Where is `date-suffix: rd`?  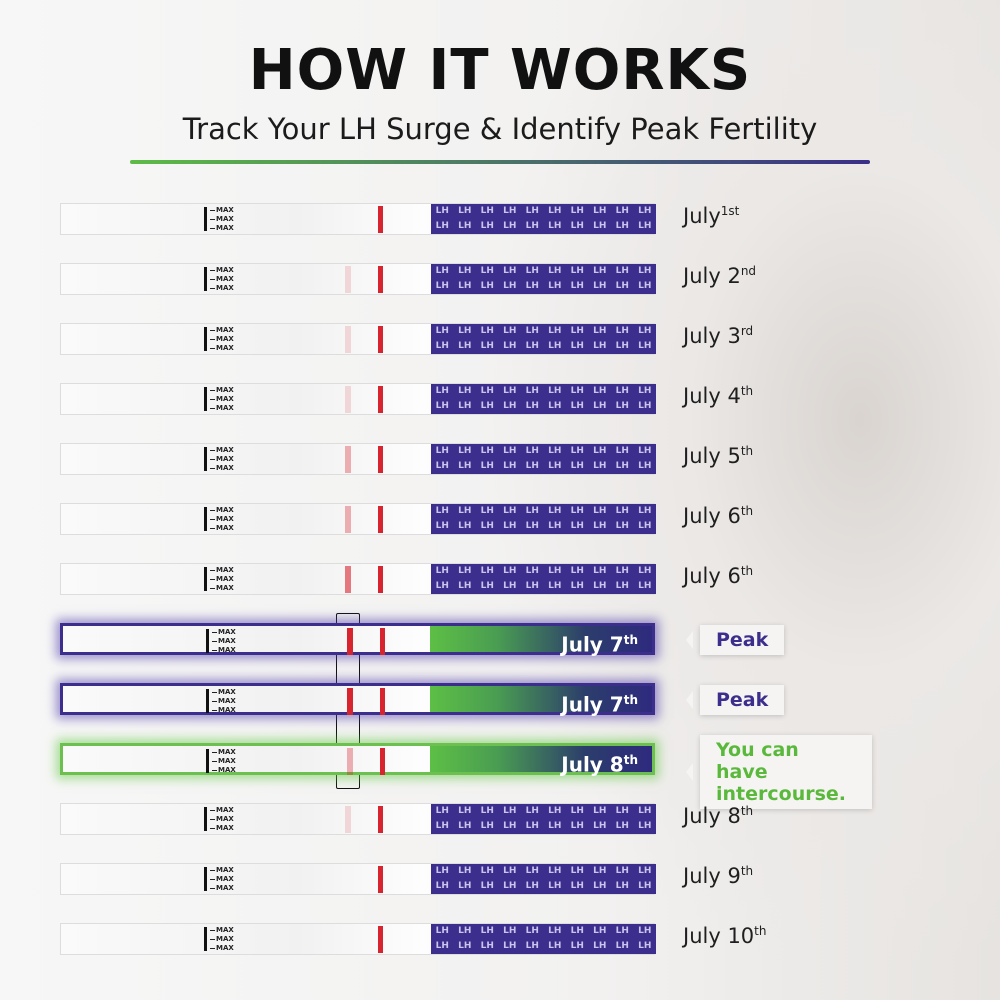 date-suffix: rd is located at coordinates (747, 331).